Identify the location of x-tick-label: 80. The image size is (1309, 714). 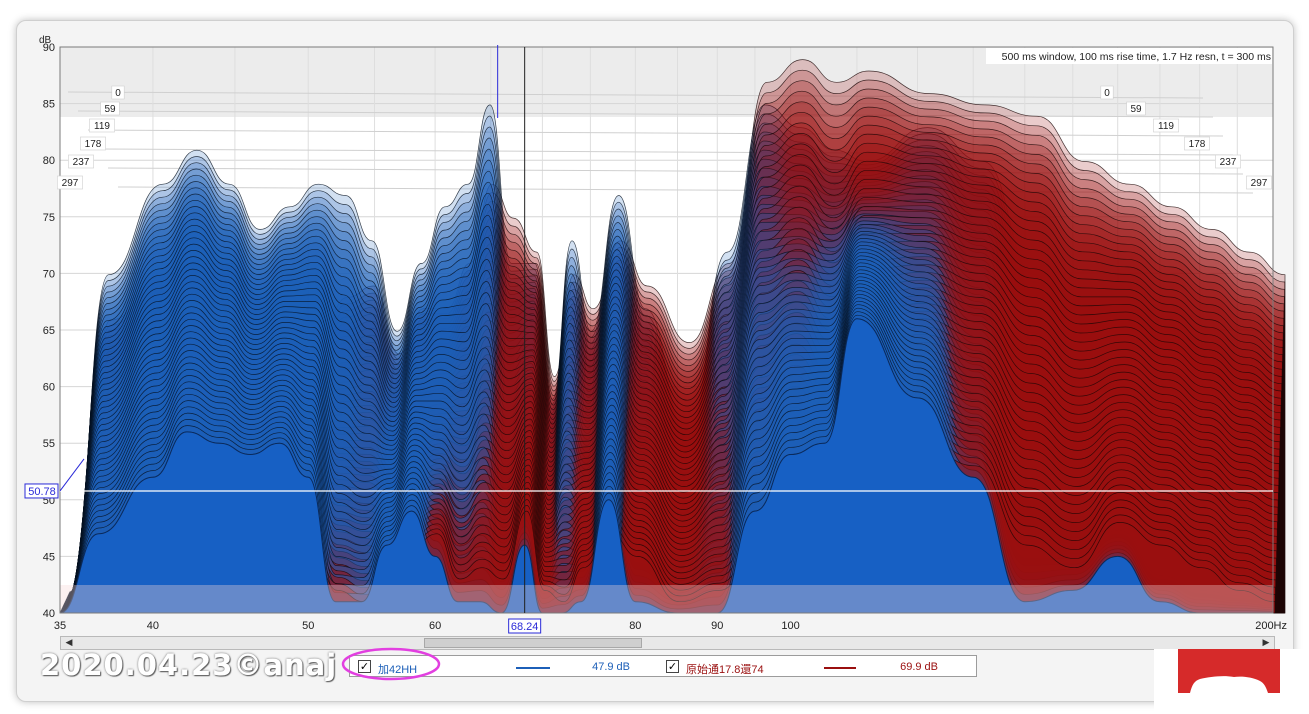
(635, 626).